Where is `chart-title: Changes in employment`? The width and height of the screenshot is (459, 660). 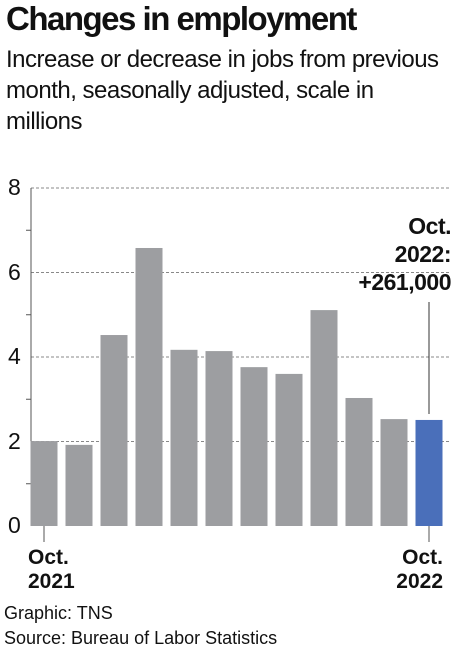
chart-title: Changes in employment is located at coordinates (181, 18).